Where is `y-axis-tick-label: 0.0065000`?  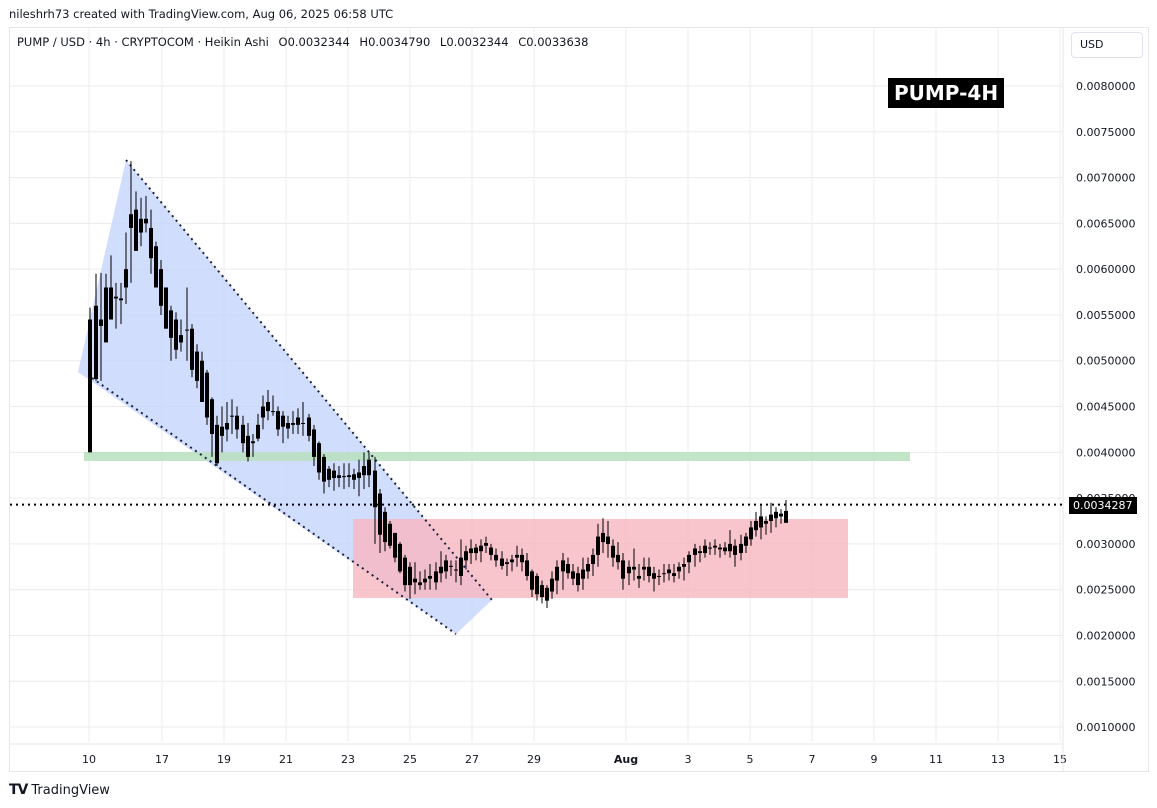 y-axis-tick-label: 0.0065000 is located at coordinates (1106, 223).